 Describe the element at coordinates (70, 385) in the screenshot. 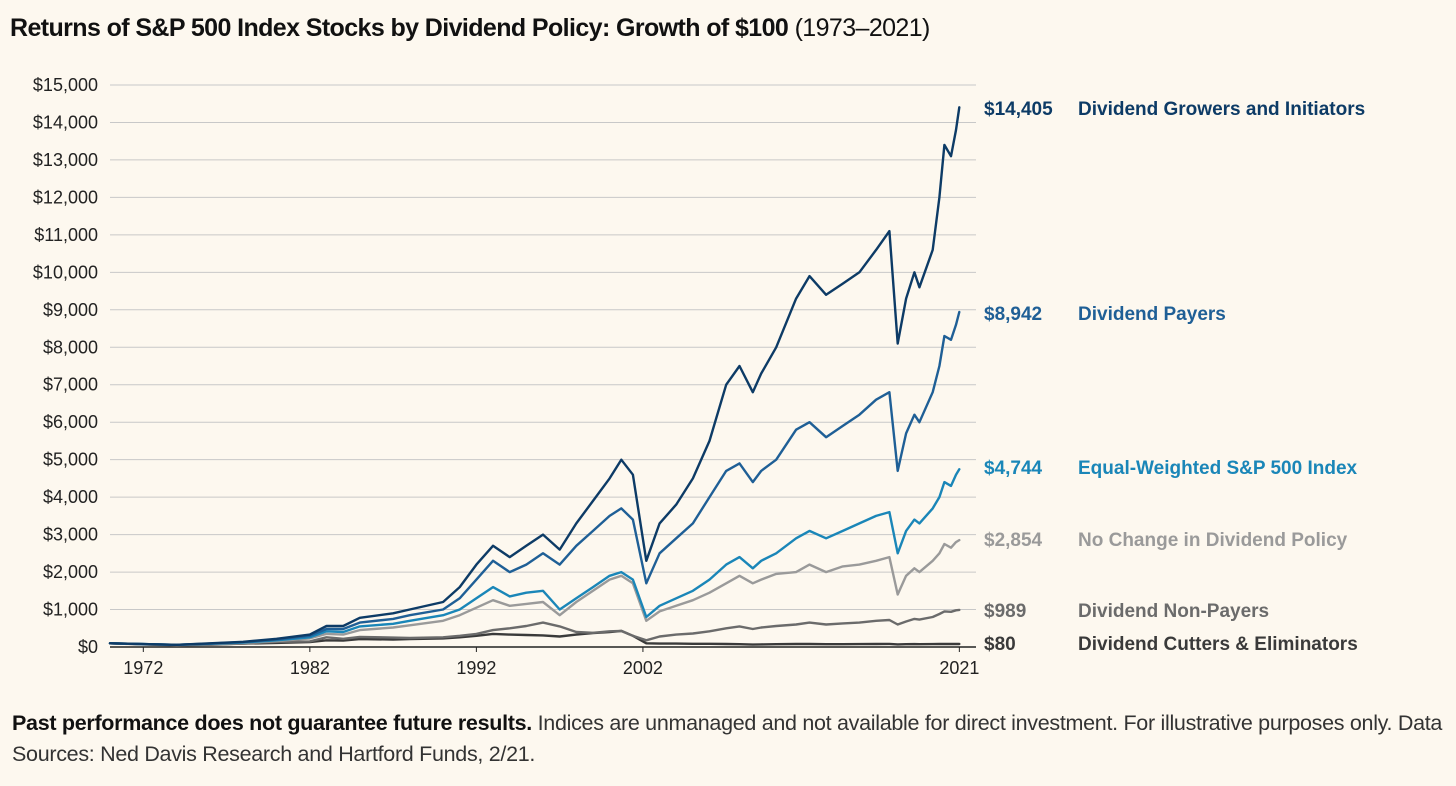

I see `y-tick-label: $7,000` at that location.